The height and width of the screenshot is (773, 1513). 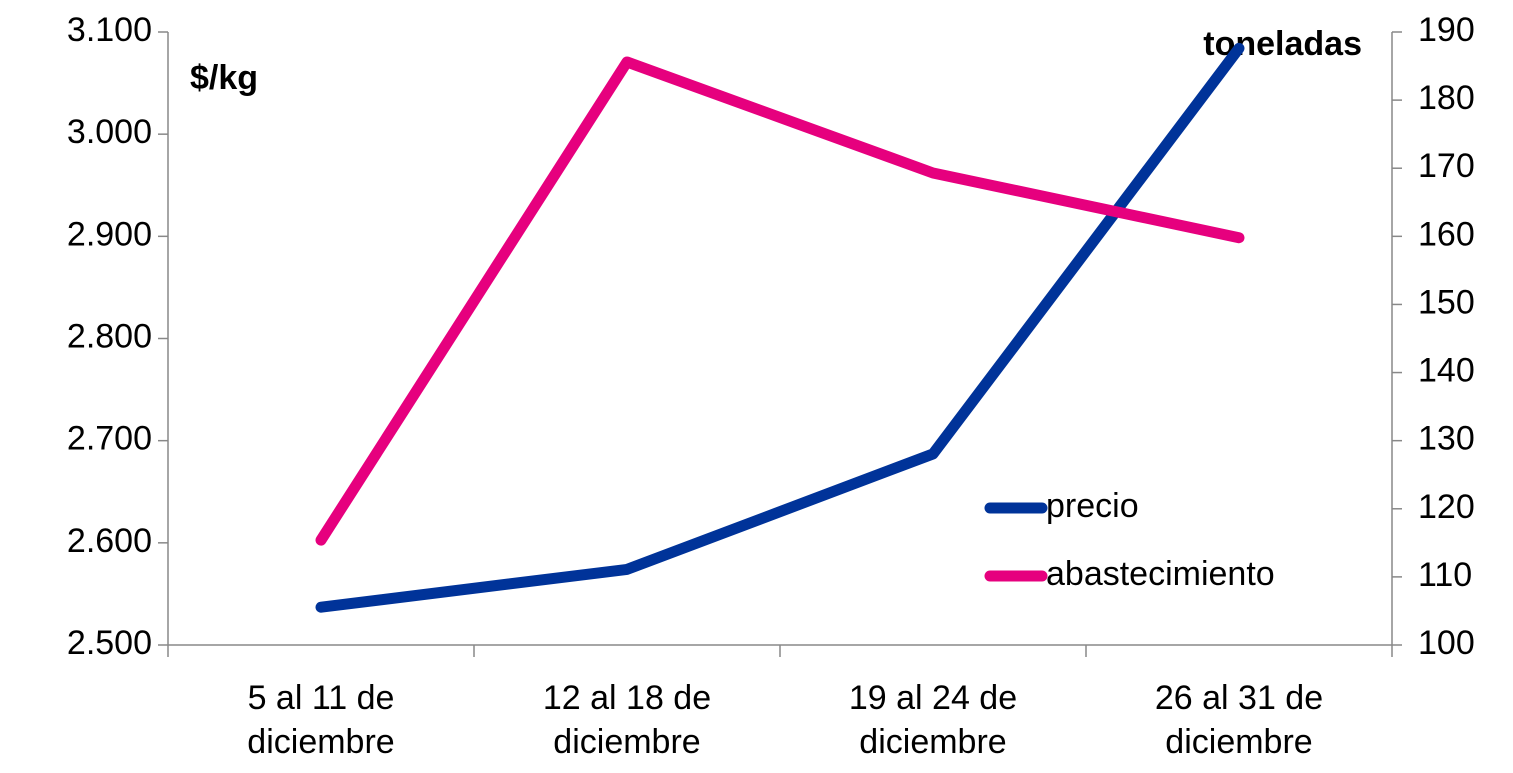 I want to click on y2-tick-label: 180, so click(x=1446, y=98).